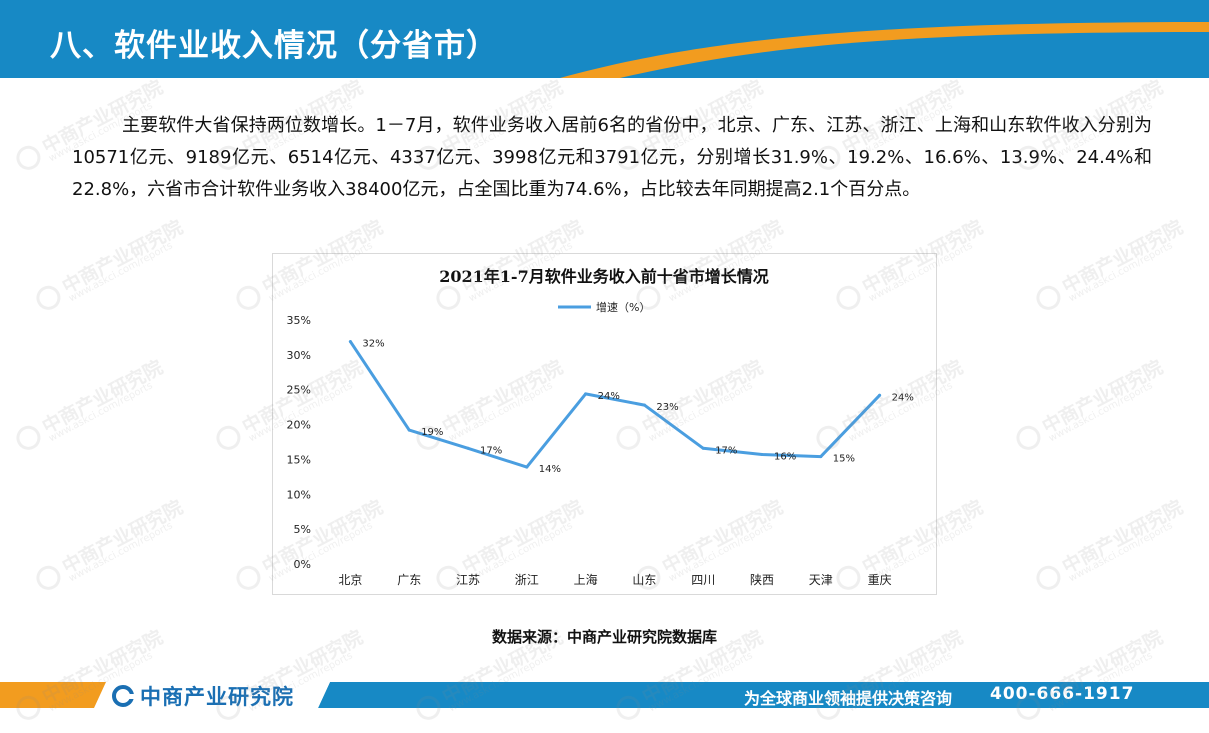  Describe the element at coordinates (604, 39) in the screenshot. I see `header-bar` at that location.